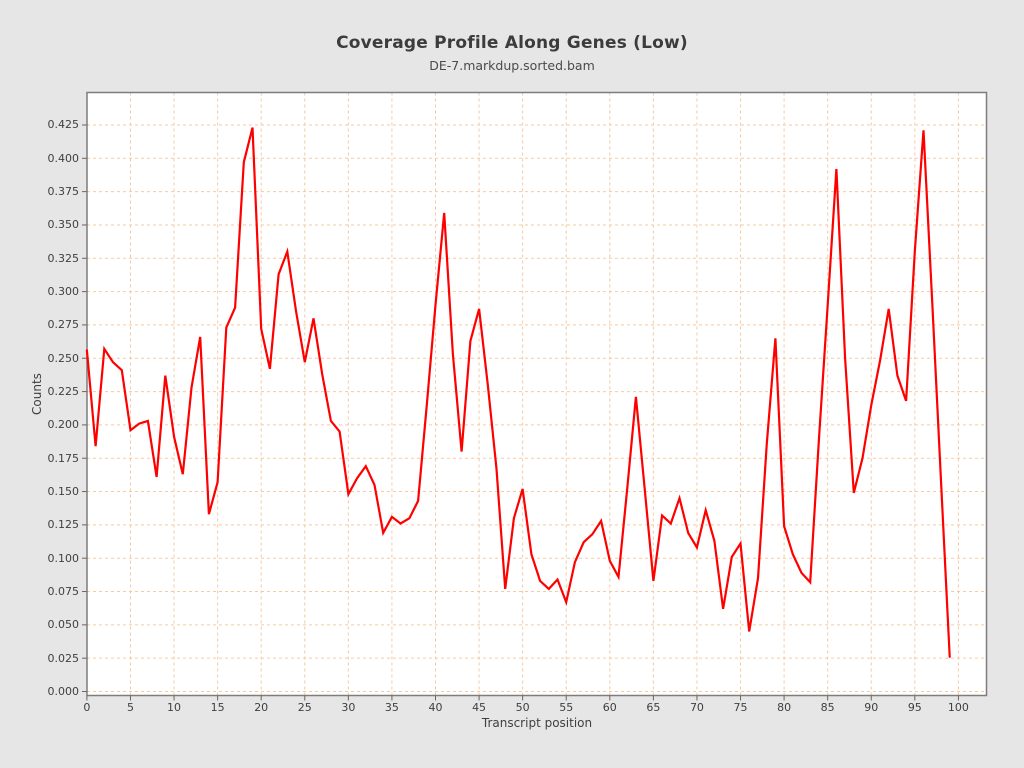 This screenshot has width=1024, height=768. Describe the element at coordinates (958, 707) in the screenshot. I see `x-tick-label: 100` at that location.